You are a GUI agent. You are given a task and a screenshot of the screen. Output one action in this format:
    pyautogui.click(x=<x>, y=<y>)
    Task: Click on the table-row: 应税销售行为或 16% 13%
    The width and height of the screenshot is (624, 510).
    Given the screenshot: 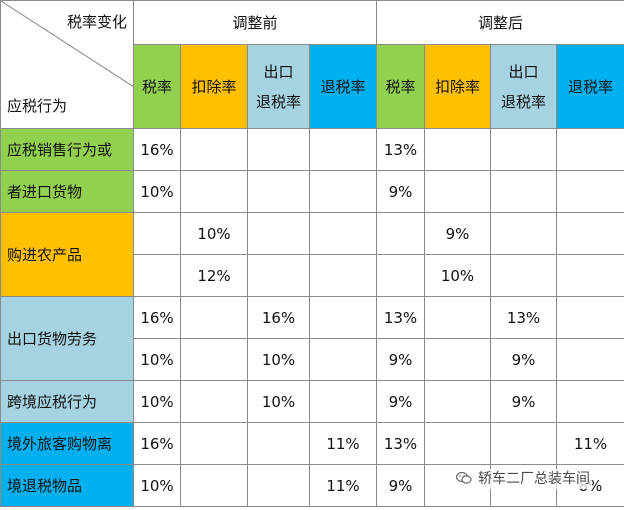 What is the action you would take?
    pyautogui.click(x=312, y=149)
    